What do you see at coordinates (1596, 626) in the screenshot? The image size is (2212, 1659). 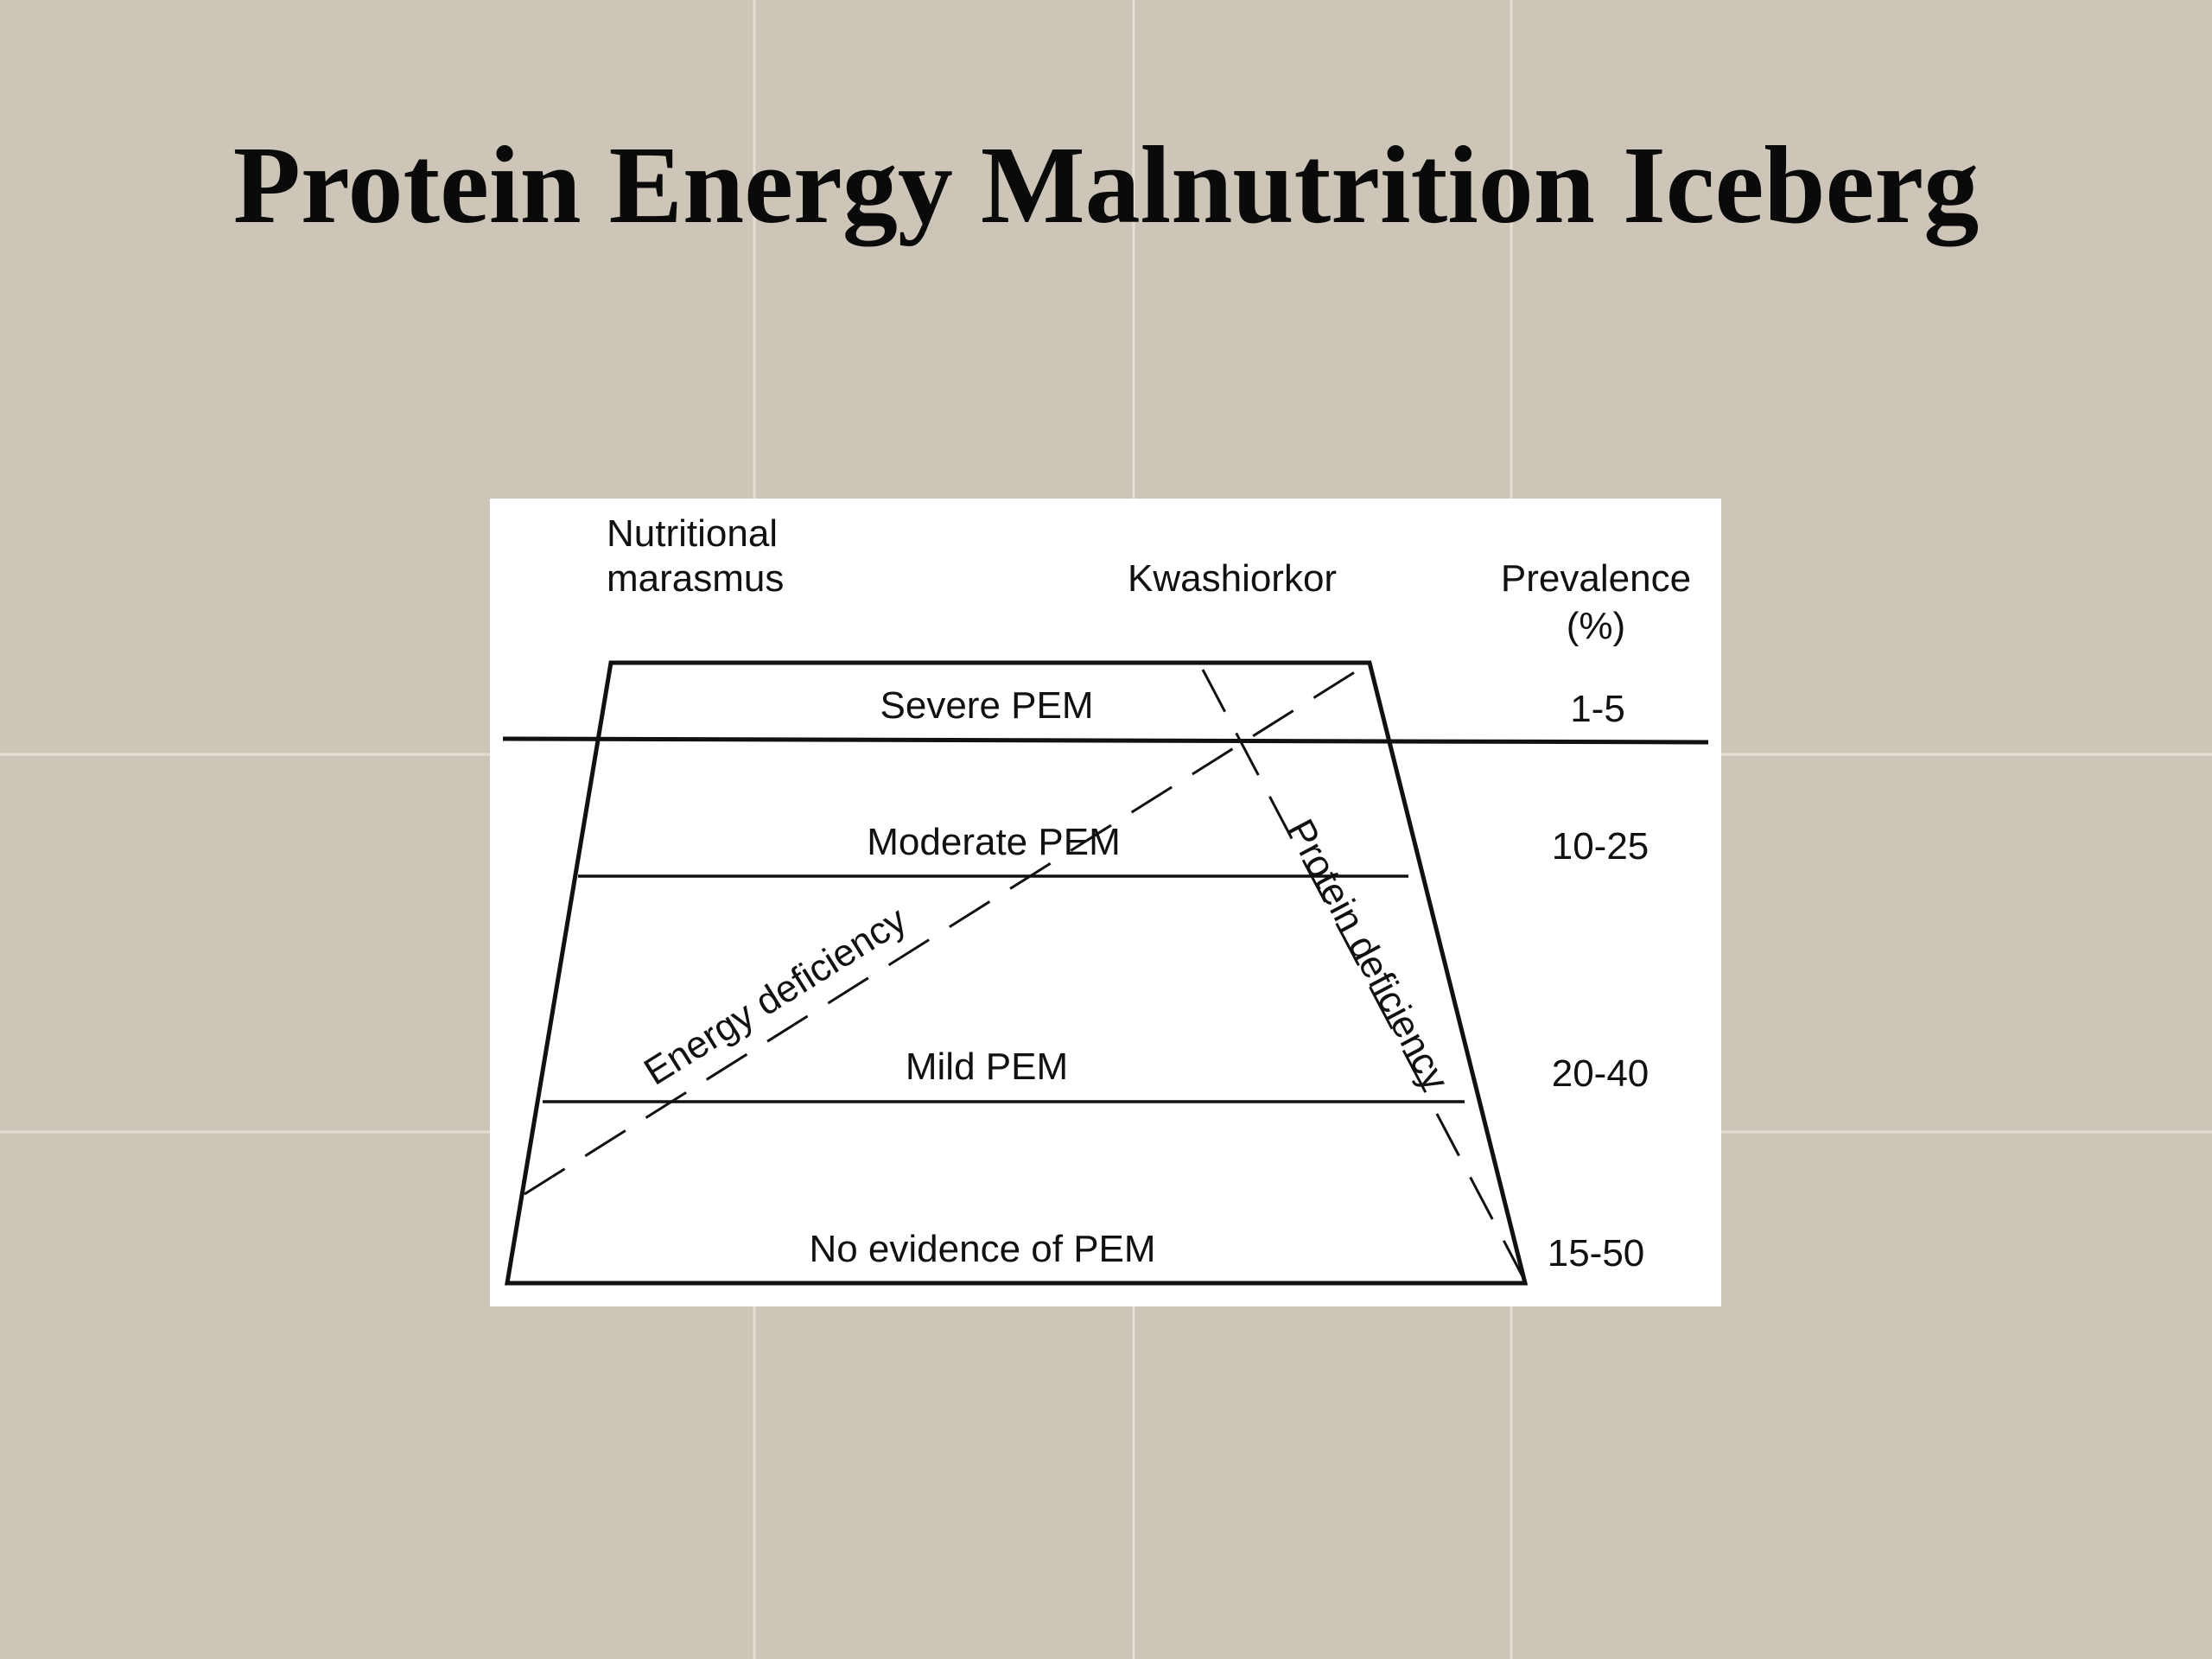 I see `header-percent: (%)` at bounding box center [1596, 626].